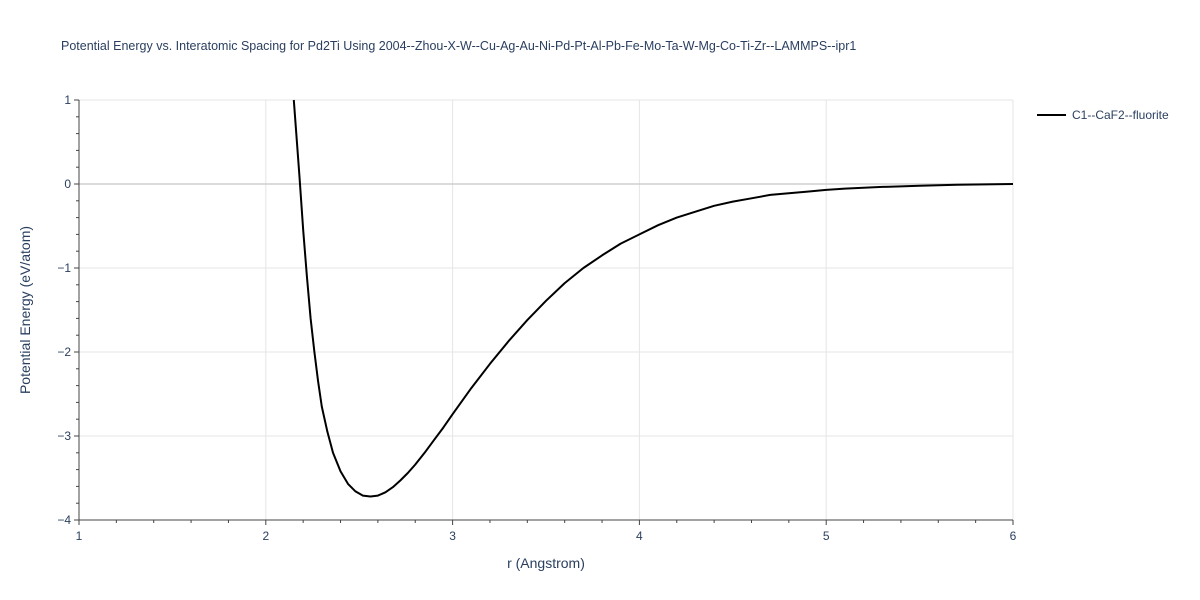 The width and height of the screenshot is (1200, 600). What do you see at coordinates (1120, 115) in the screenshot?
I see `legend-label: C1--CaF2--fluorite` at bounding box center [1120, 115].